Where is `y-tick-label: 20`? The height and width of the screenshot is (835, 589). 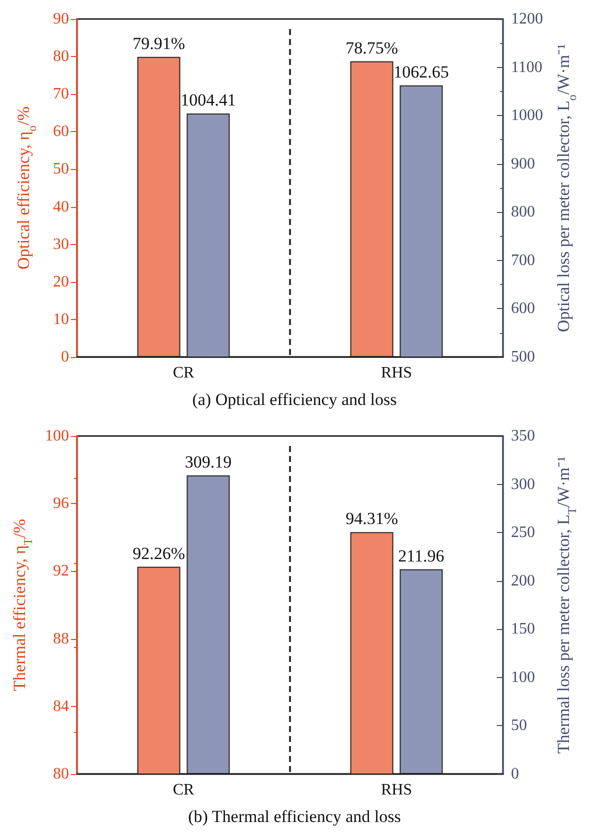 y-tick-label: 20 is located at coordinates (61, 281).